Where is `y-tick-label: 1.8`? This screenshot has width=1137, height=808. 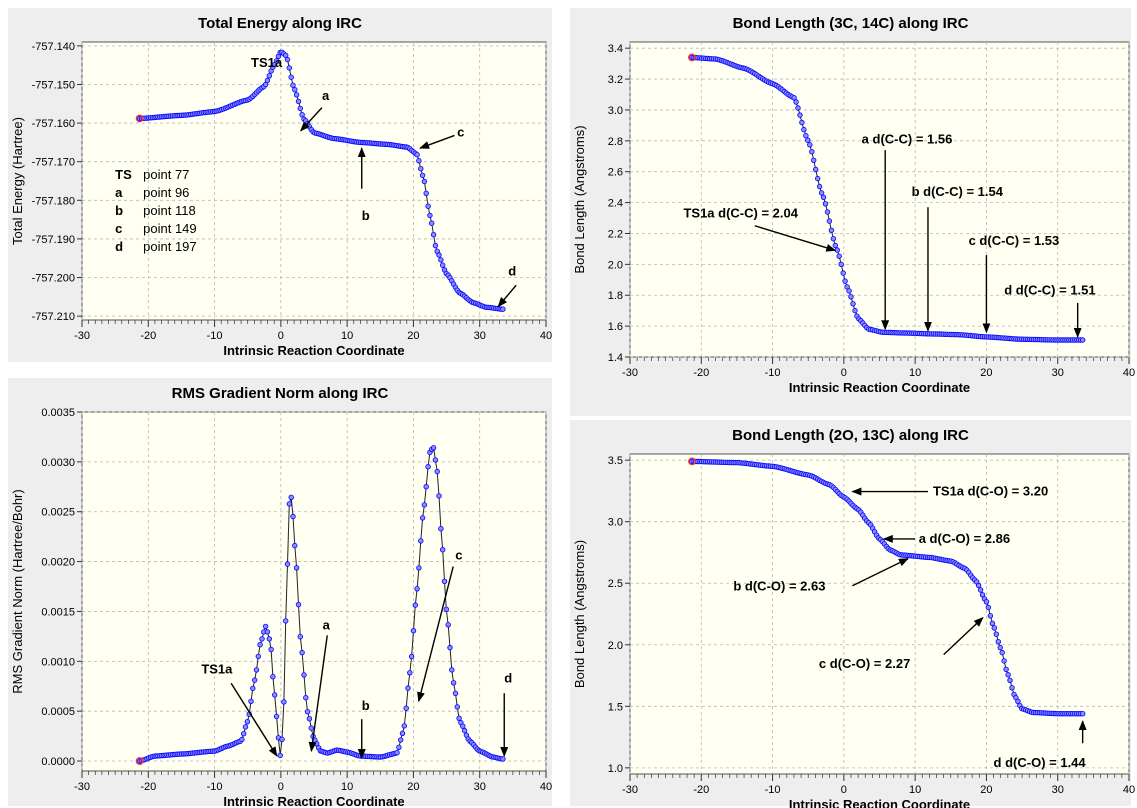
y-tick-label: 1.8 is located at coordinates (615, 296).